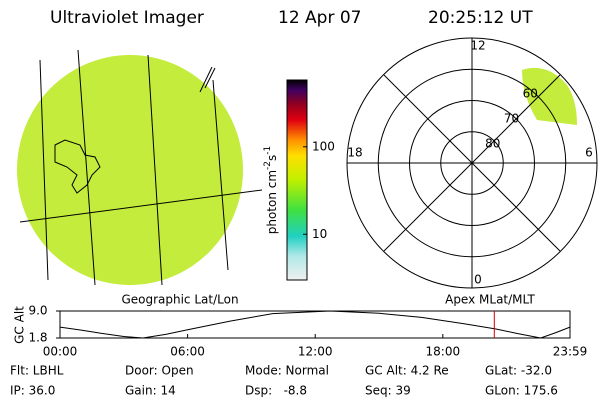  I want to click on apex-title: Apex MLat/MLT, so click(490, 300).